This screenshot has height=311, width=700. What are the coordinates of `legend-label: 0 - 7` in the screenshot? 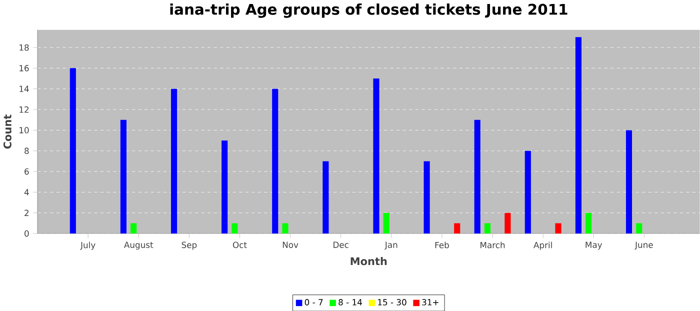 It's located at (313, 302).